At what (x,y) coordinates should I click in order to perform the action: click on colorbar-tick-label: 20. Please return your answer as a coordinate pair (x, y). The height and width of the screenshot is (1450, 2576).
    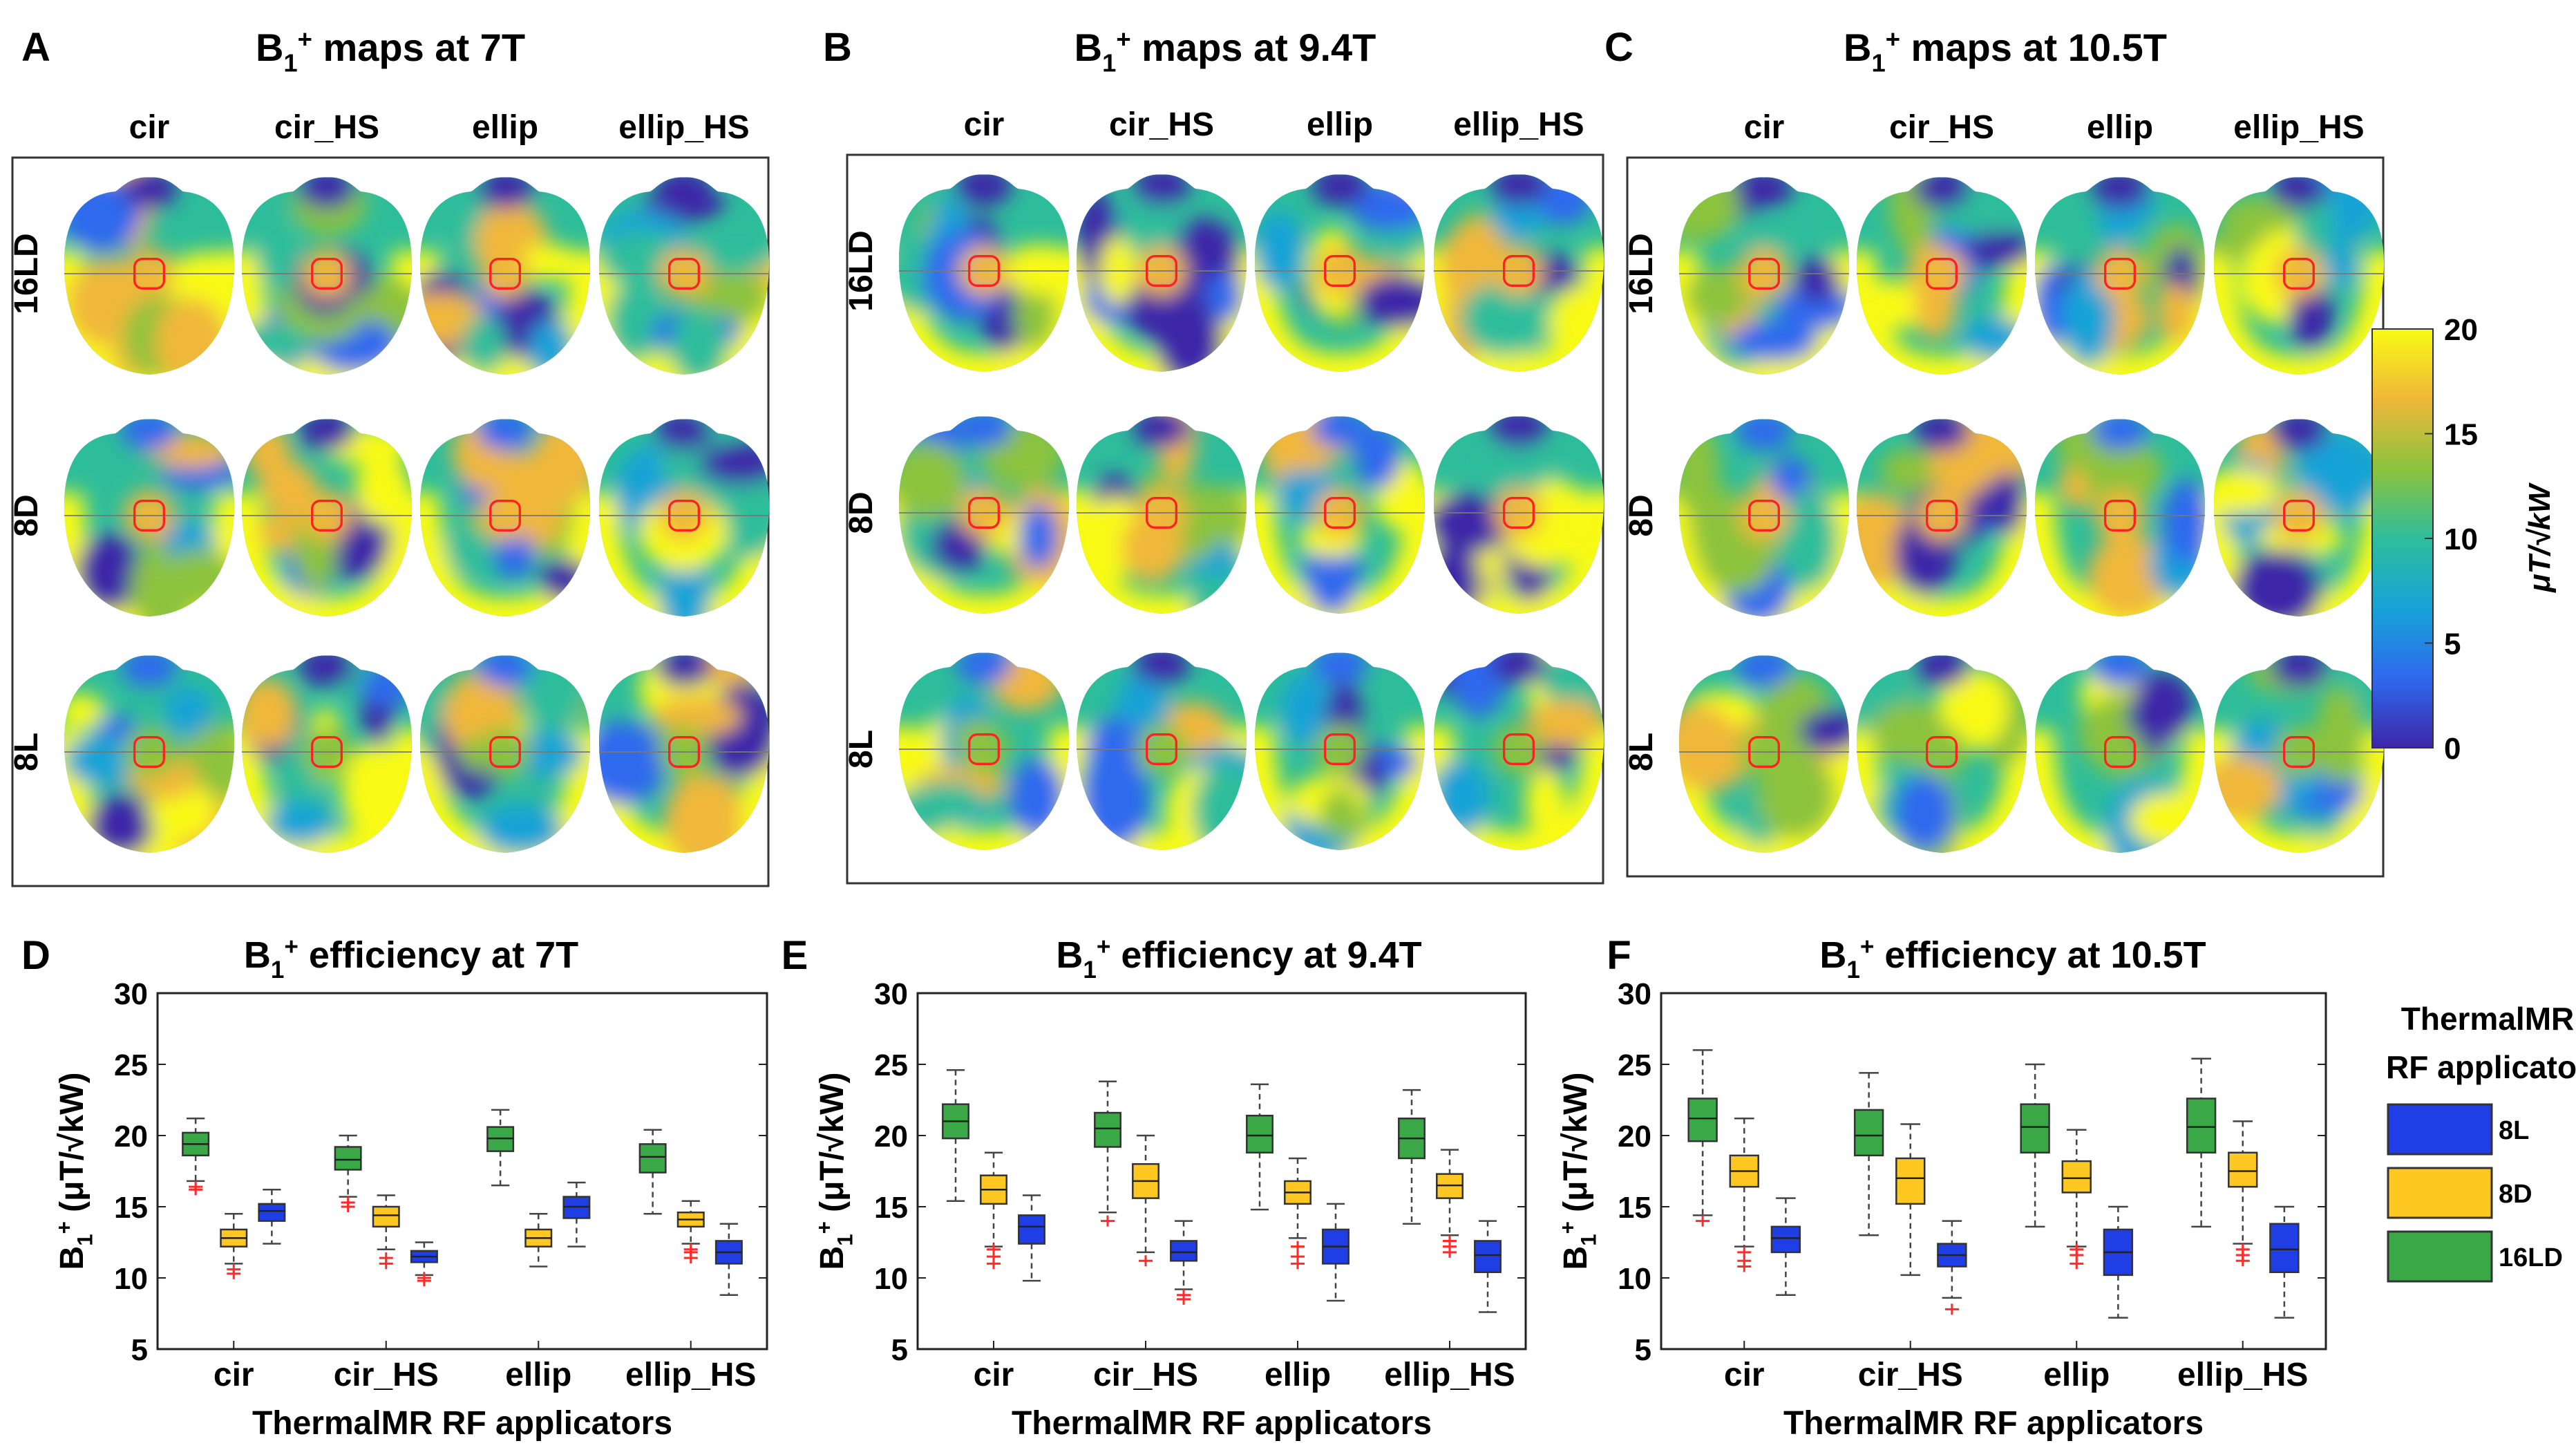
    Looking at the image, I should click on (2461, 330).